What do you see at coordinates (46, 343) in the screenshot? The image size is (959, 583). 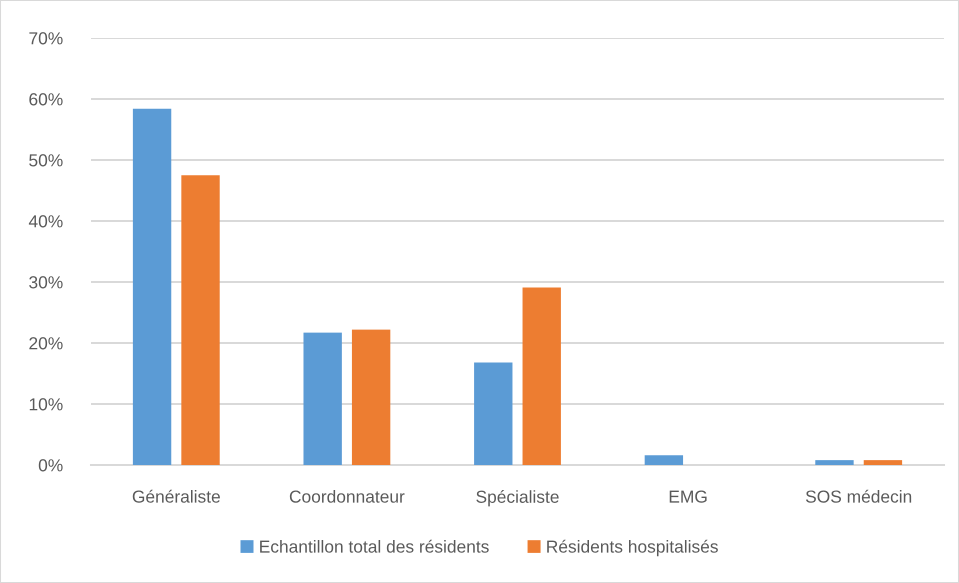 I see `y-tick-label: 20%` at bounding box center [46, 343].